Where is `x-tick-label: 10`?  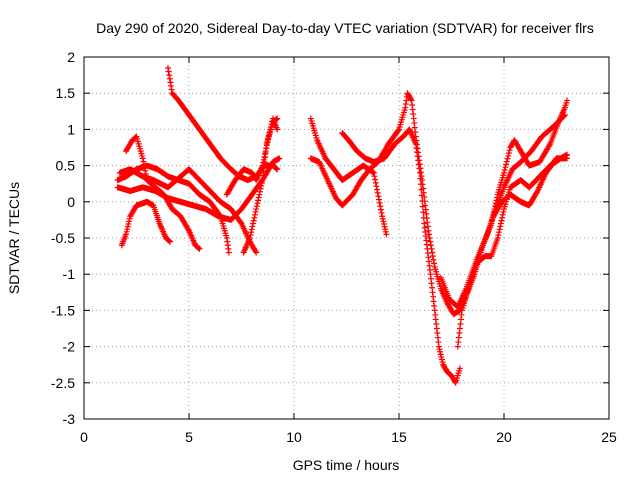 x-tick-label: 10 is located at coordinates (294, 437).